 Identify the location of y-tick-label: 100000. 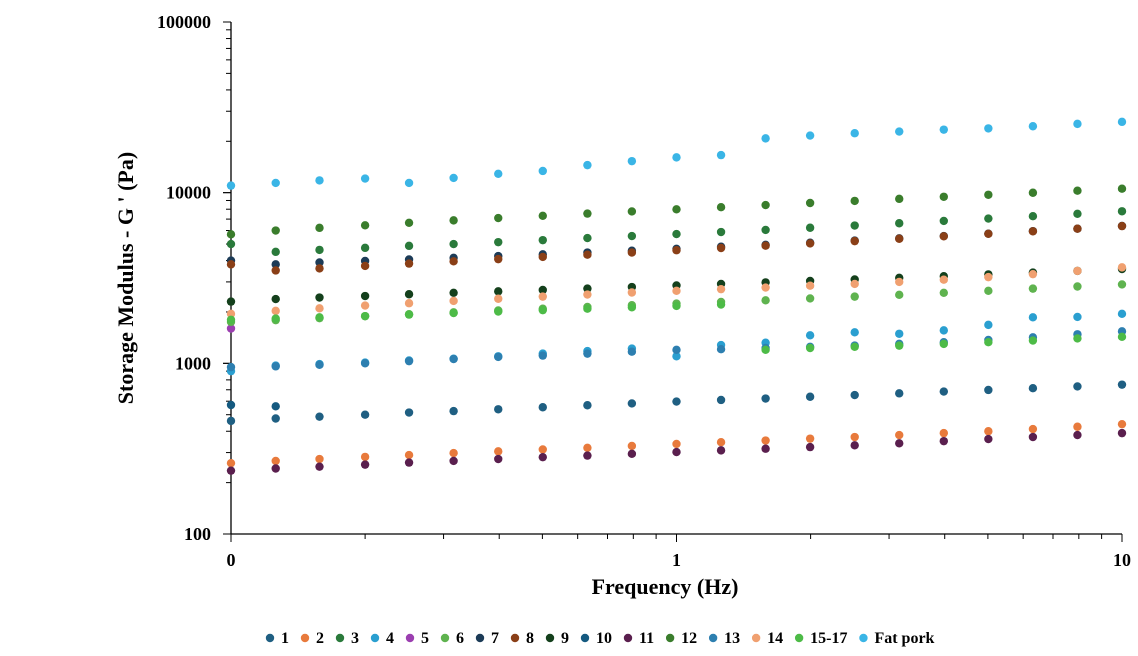
(184, 22).